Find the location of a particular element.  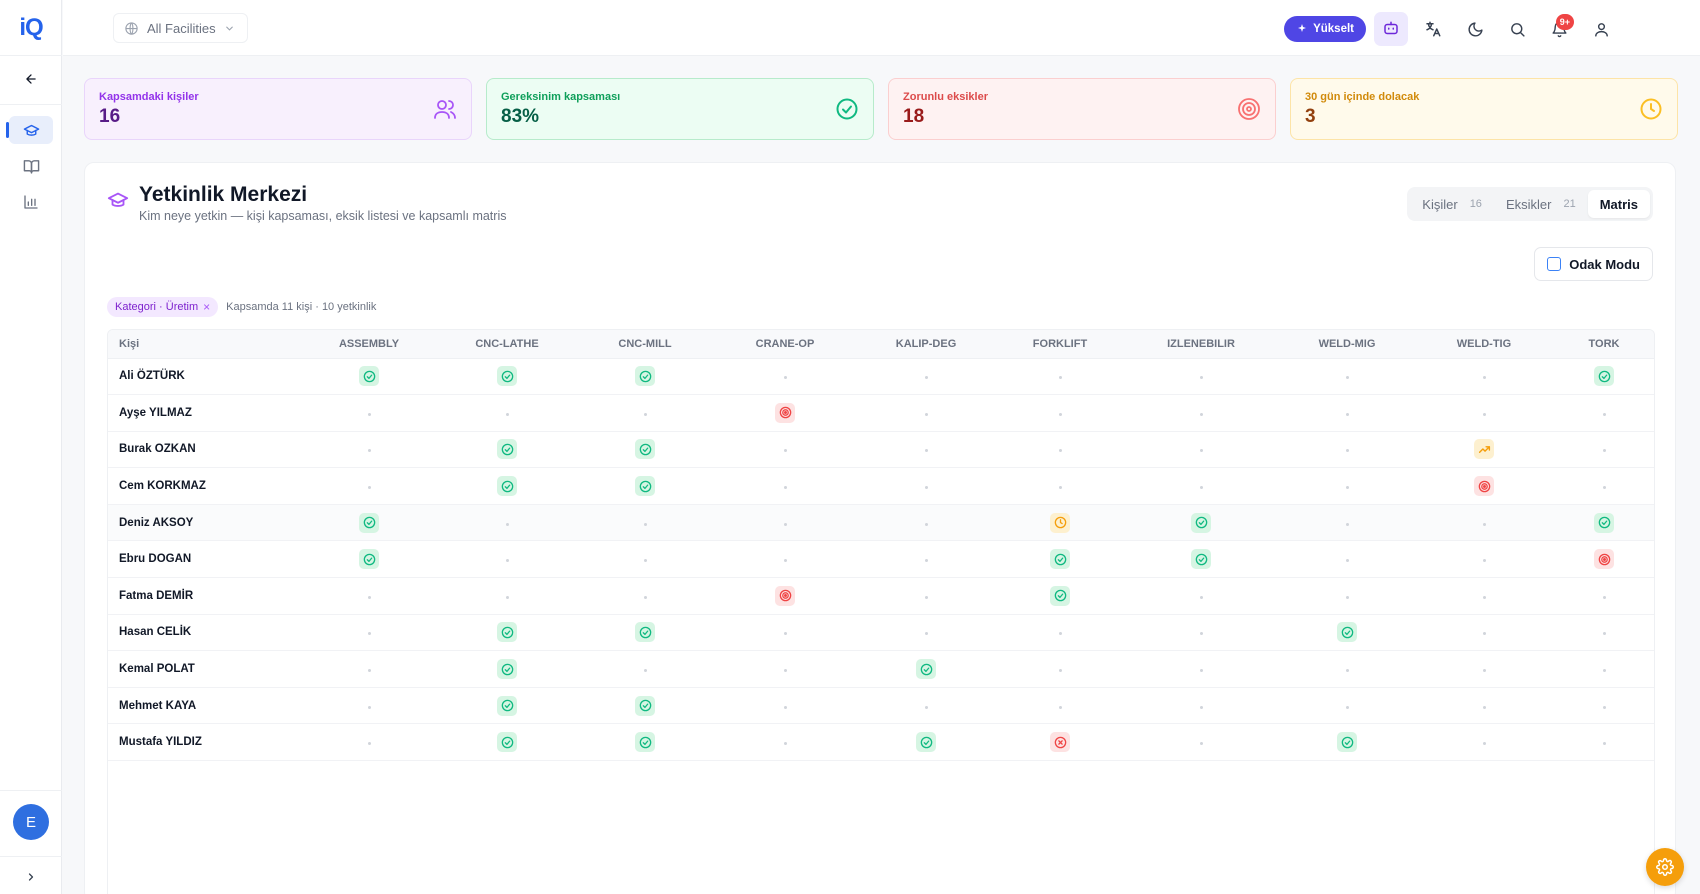

stat-card-expiring: 30 gün içinde dolacak 3 is located at coordinates (1484, 109).